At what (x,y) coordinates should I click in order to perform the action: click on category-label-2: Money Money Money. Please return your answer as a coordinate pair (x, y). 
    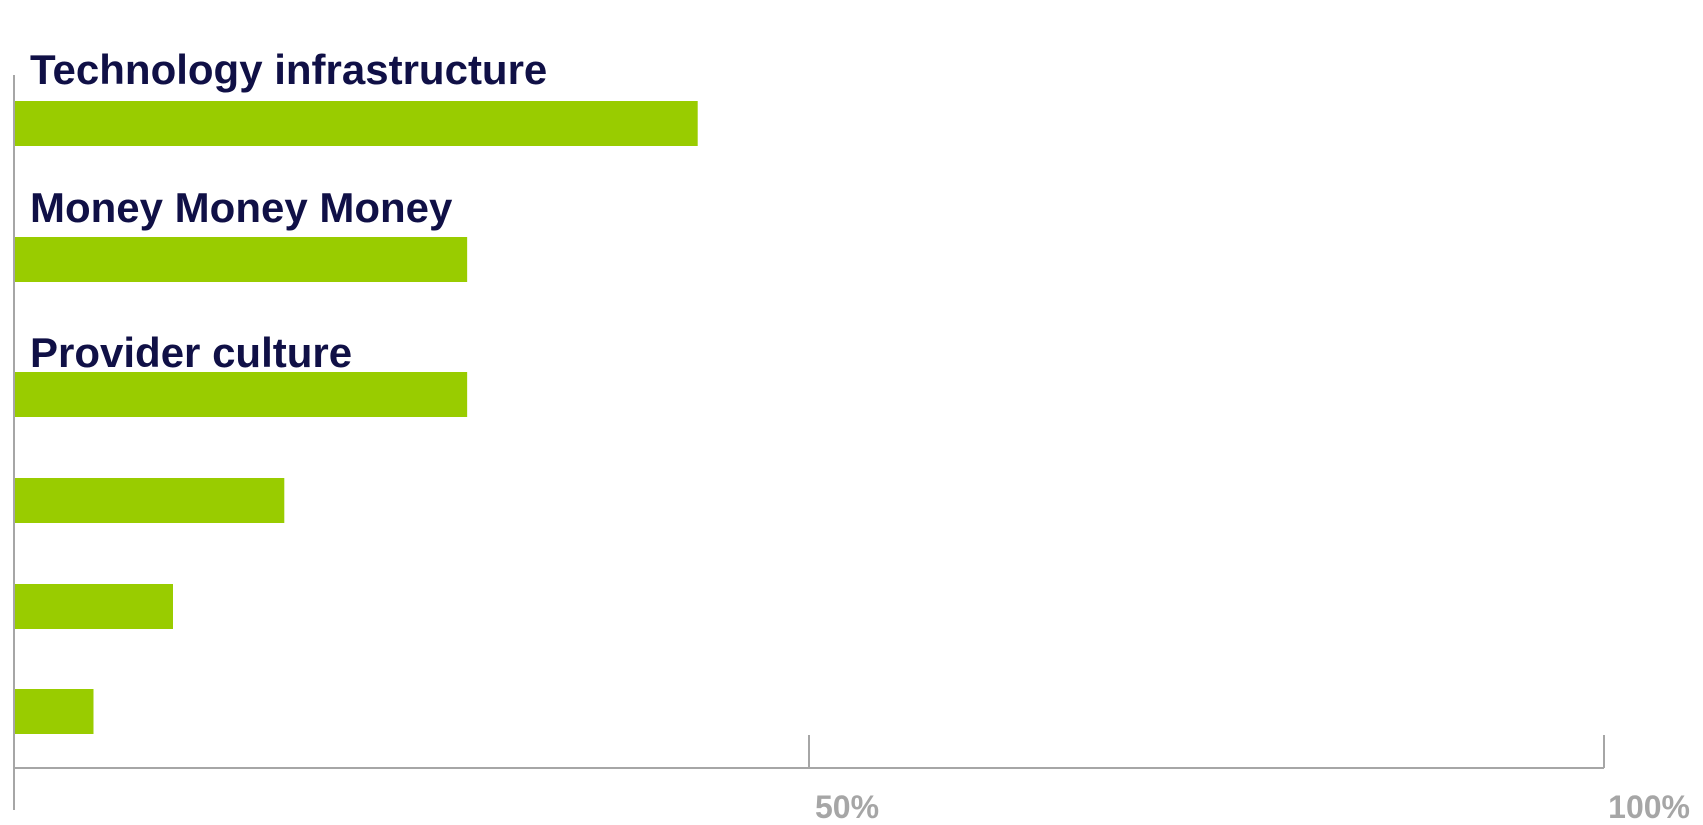
    Looking at the image, I should click on (241, 207).